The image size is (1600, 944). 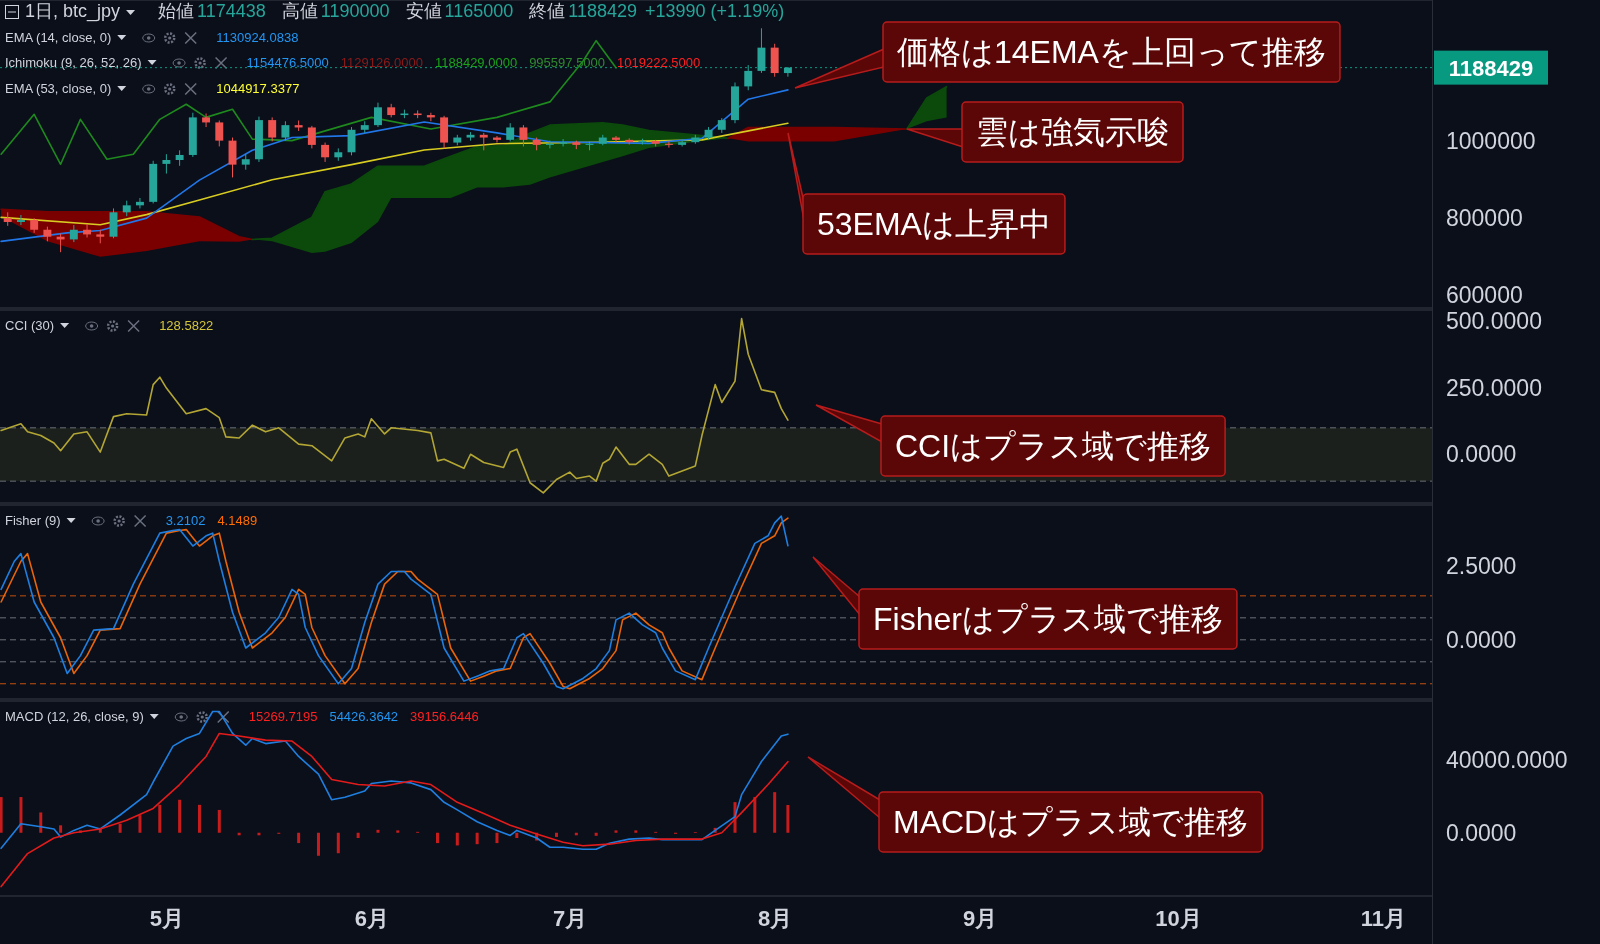 I want to click on annotation: 1129126.0000, so click(x=381, y=62).